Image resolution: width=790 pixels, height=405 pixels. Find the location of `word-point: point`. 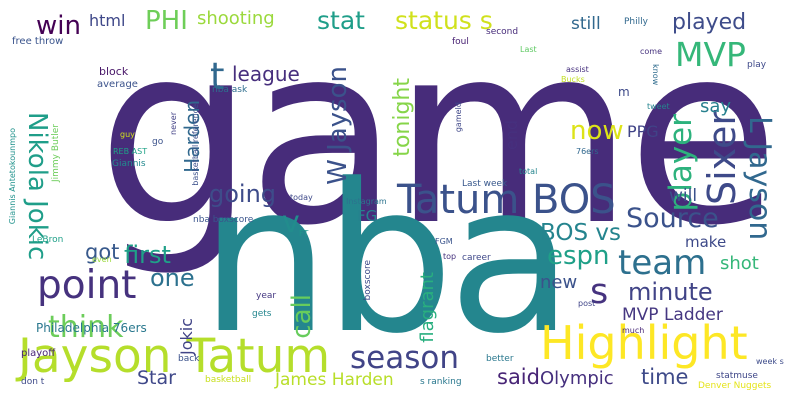

word-point: point is located at coordinates (87, 285).